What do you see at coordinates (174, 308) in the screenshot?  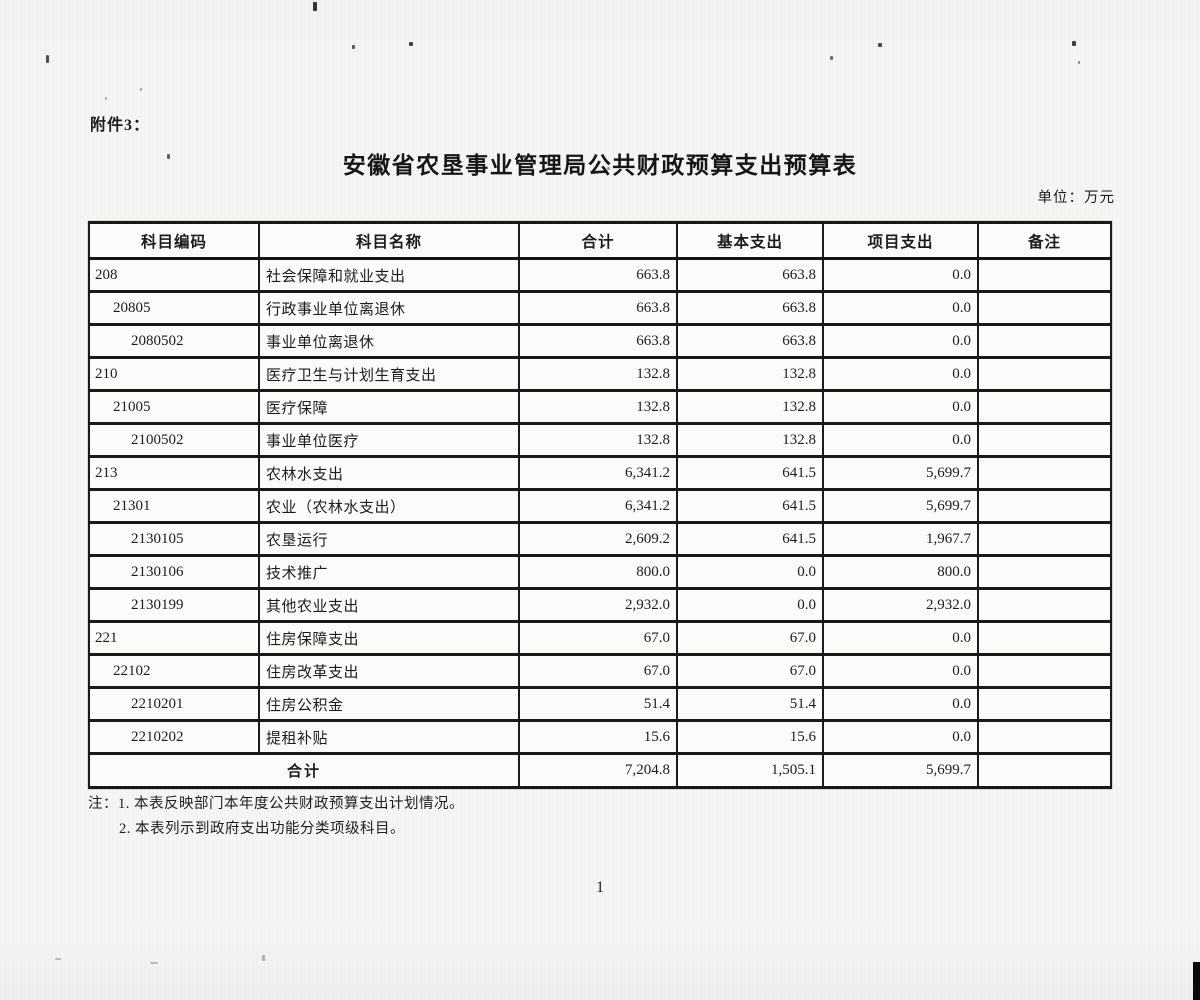 I see `cell-subject-code: 20805` at bounding box center [174, 308].